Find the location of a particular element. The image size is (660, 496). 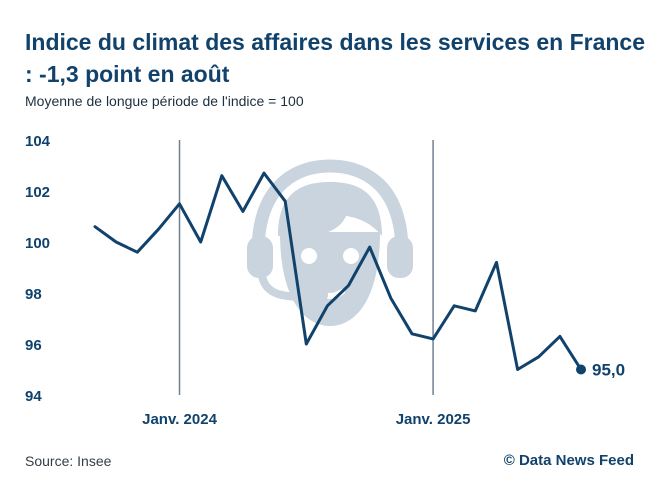

end-point-marker is located at coordinates (581, 369).